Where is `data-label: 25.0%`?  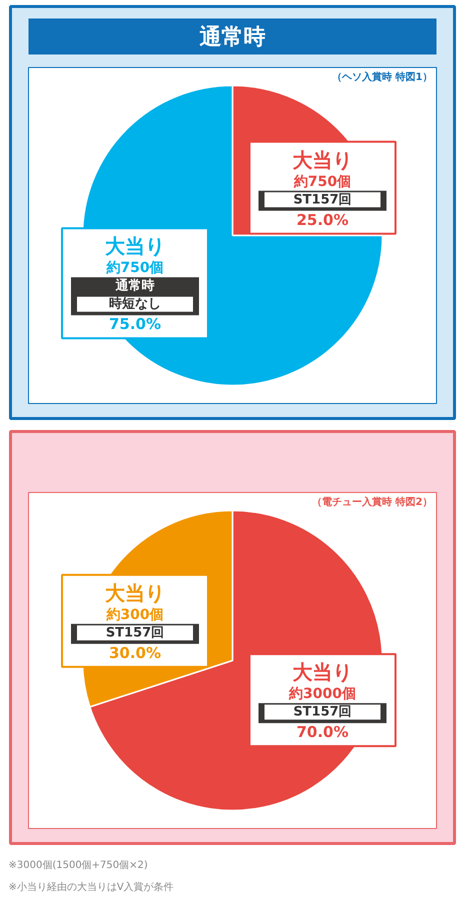
data-label: 25.0% is located at coordinates (322, 219).